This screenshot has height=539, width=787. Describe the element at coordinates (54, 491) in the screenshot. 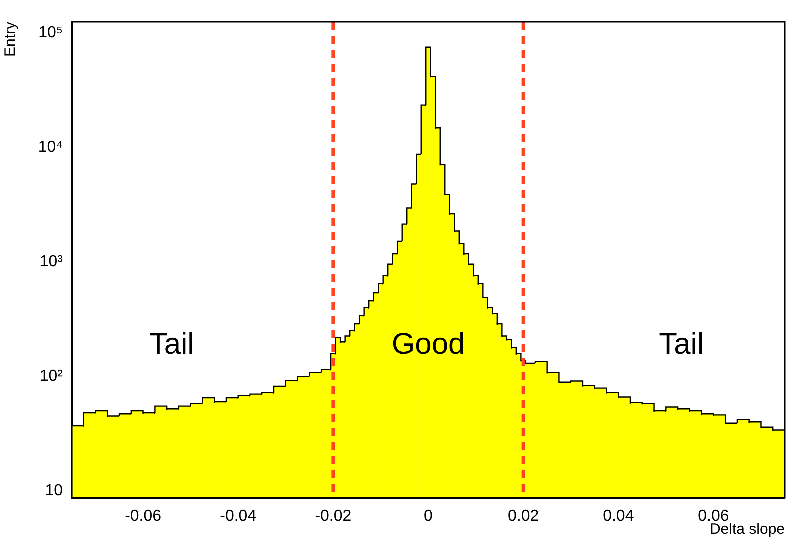

I see `y-tick-label: 10` at that location.